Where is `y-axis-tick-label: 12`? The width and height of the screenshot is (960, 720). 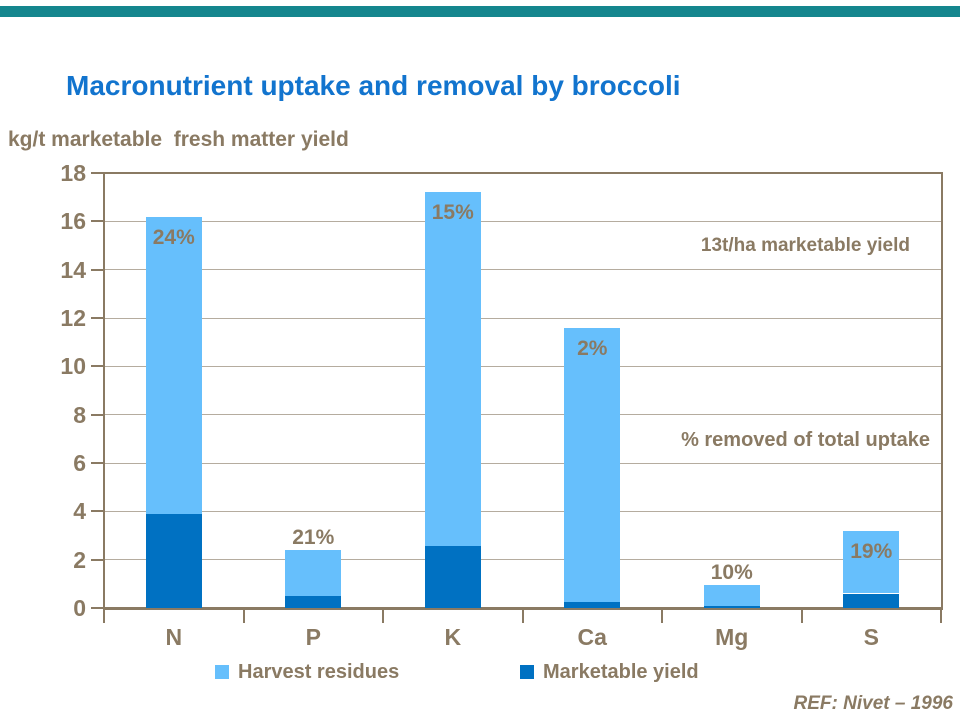
y-axis-tick-label: 12 is located at coordinates (73, 318).